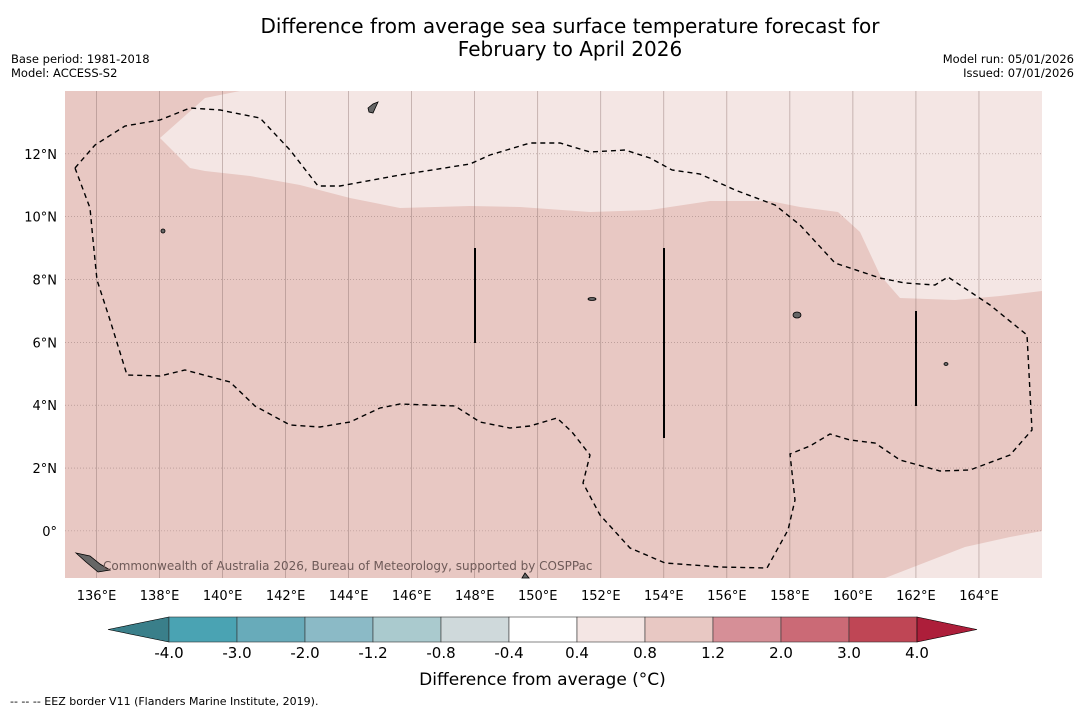  What do you see at coordinates (305, 653) in the screenshot?
I see `colorbar-tick-label: -2.0` at bounding box center [305, 653].